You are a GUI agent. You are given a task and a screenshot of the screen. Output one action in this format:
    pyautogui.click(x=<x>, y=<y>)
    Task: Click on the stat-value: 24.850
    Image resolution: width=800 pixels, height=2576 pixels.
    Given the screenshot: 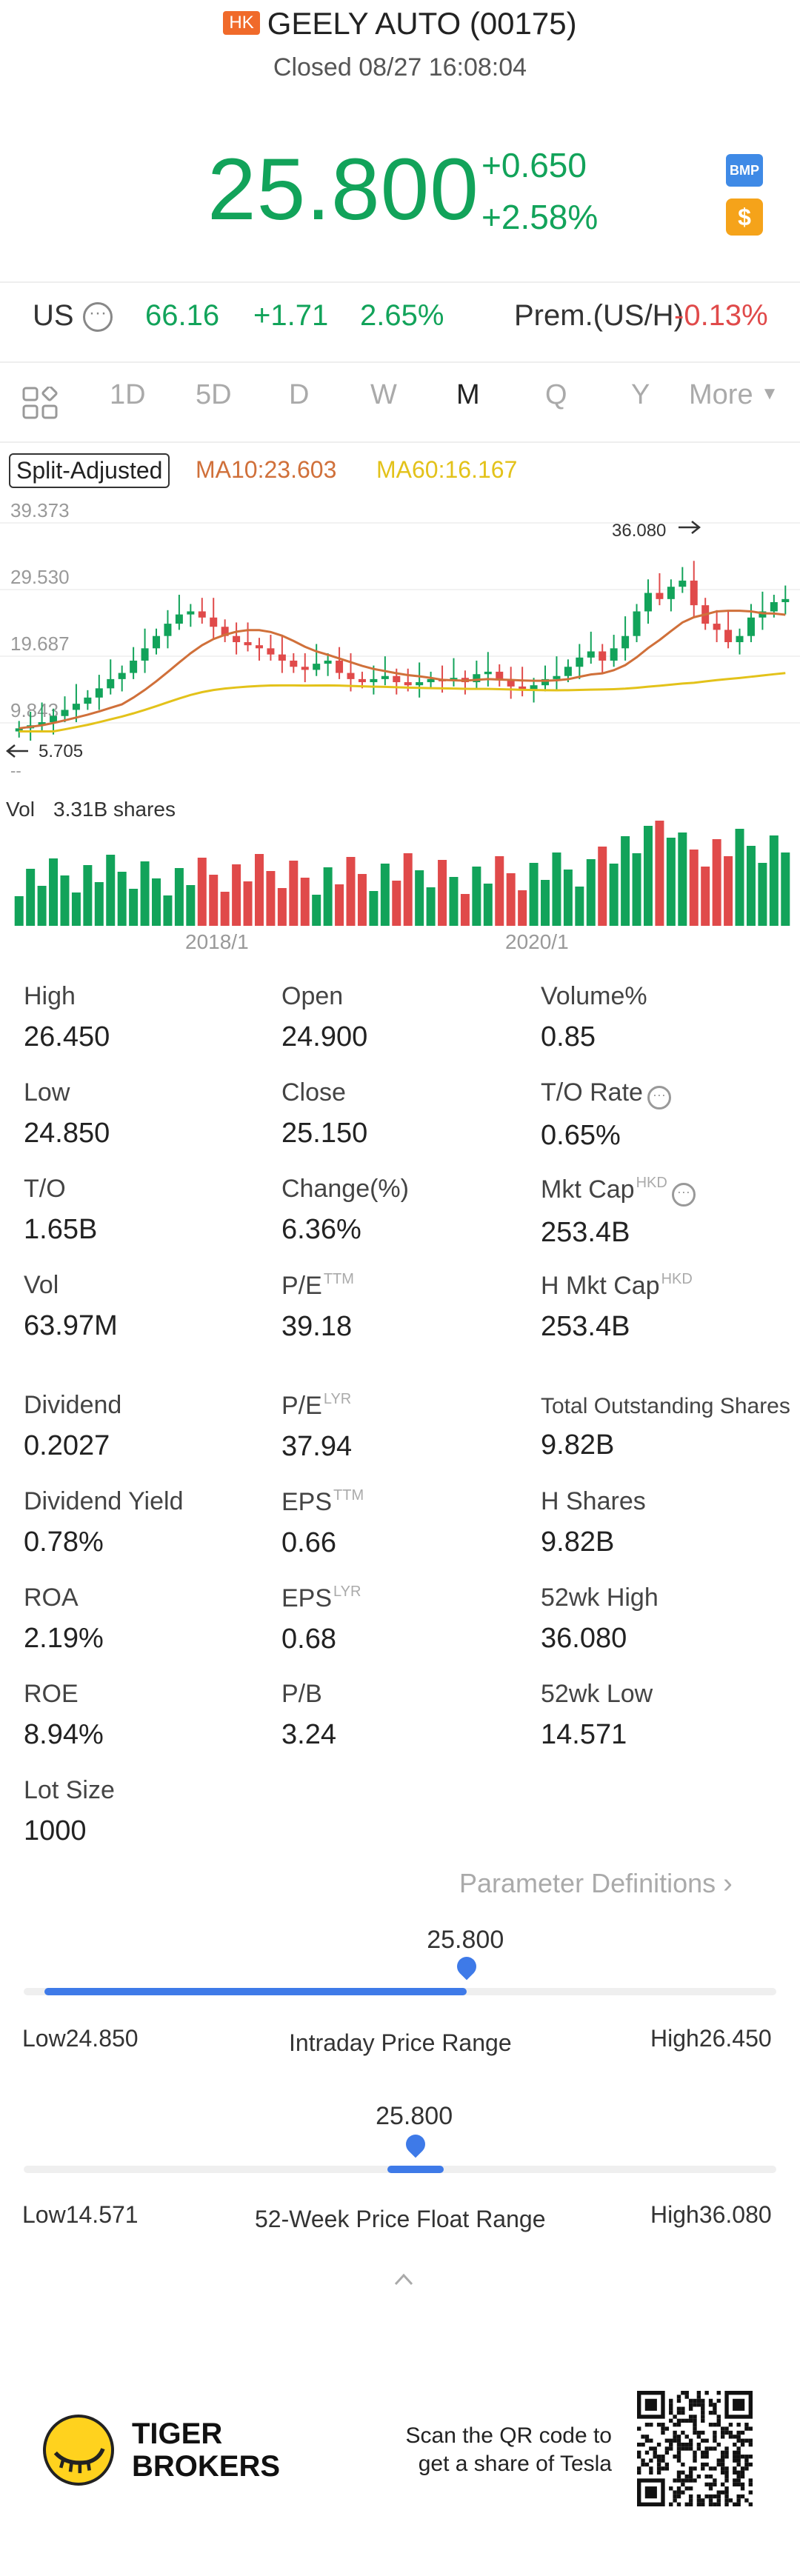 What is the action you would take?
    pyautogui.click(x=67, y=1133)
    